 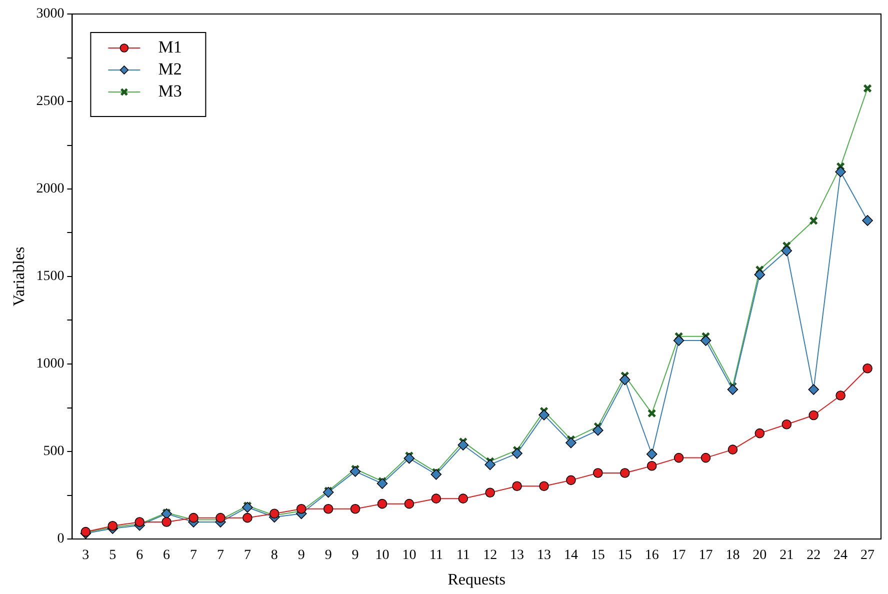 What do you see at coordinates (112, 556) in the screenshot?
I see `x-tick-label: 5` at bounding box center [112, 556].